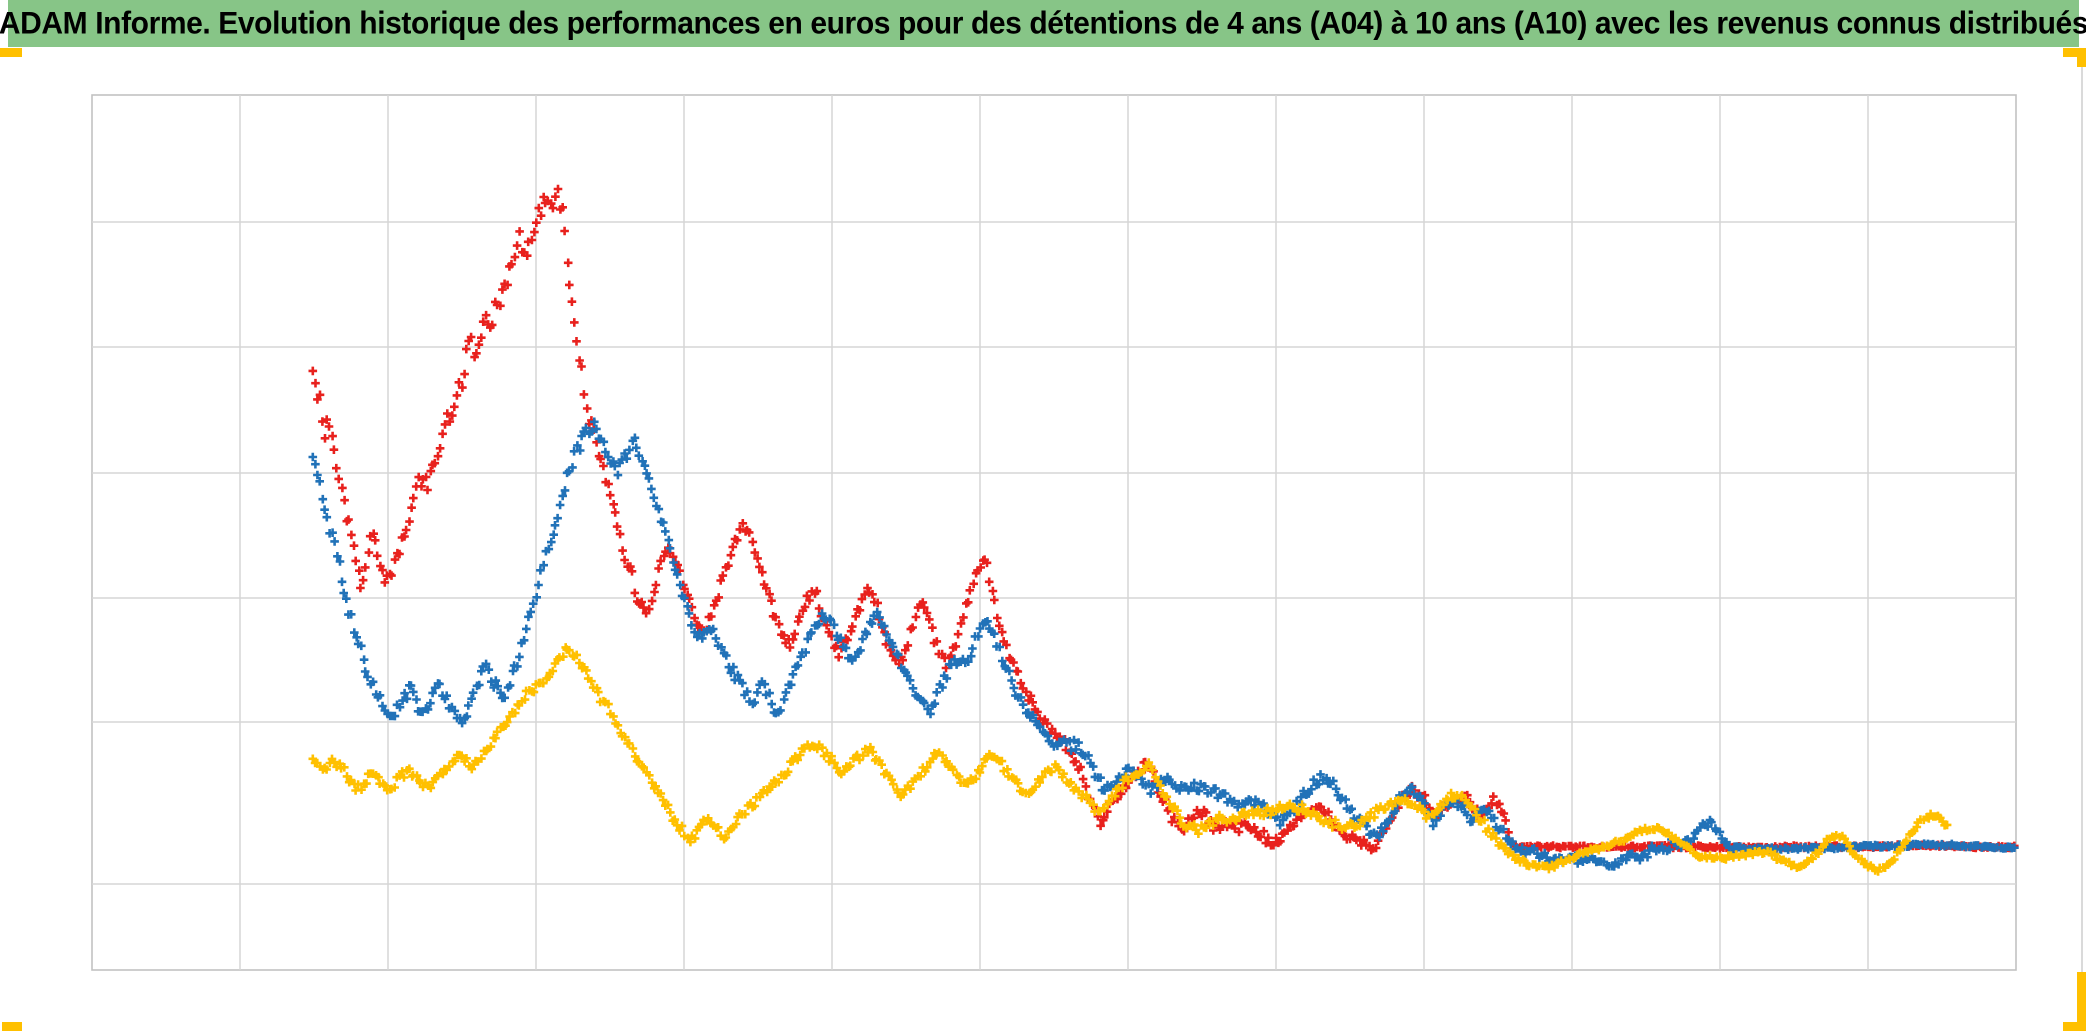 This screenshot has height=1031, width=2086. I want to click on bottom-left-corner-mark, so click(12, 1026).